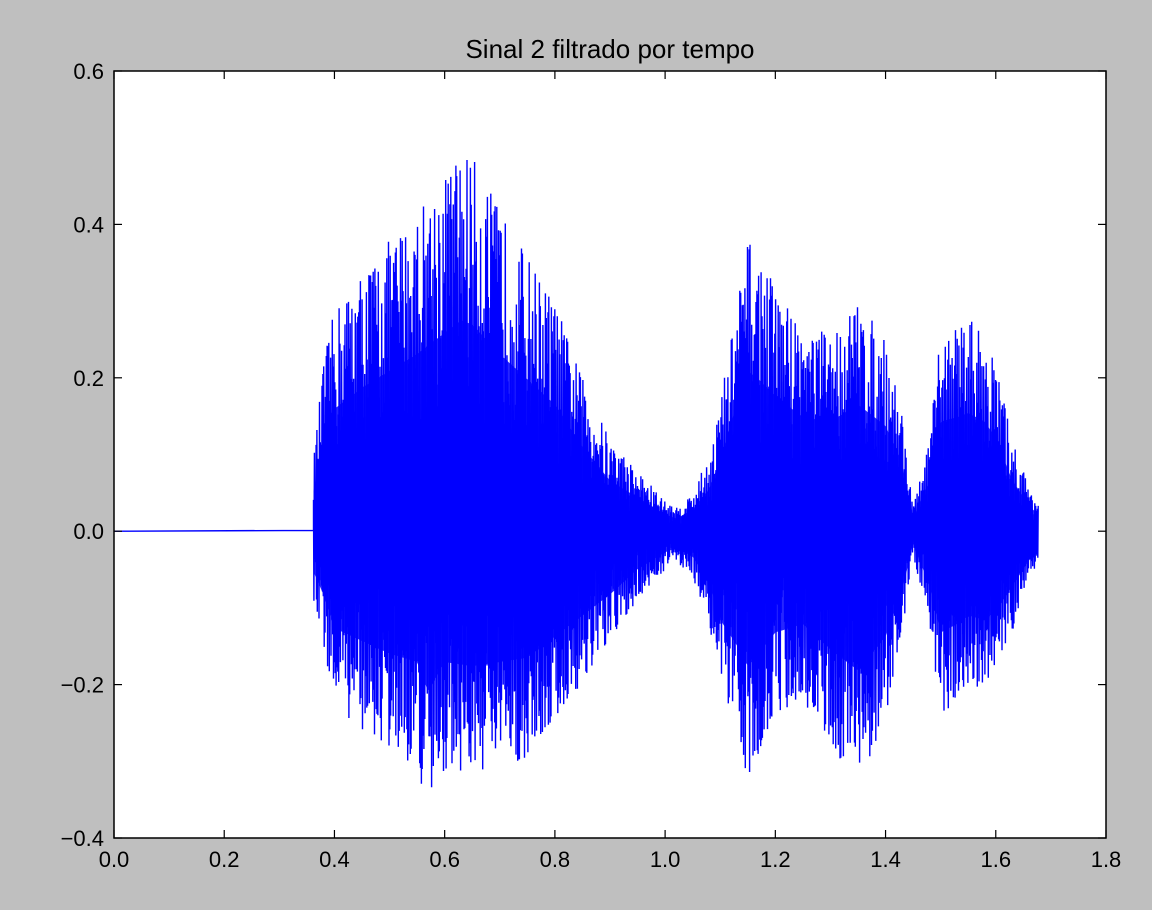 This screenshot has width=1152, height=910. Describe the element at coordinates (88, 378) in the screenshot. I see `y-tick-label: 0.2` at that location.